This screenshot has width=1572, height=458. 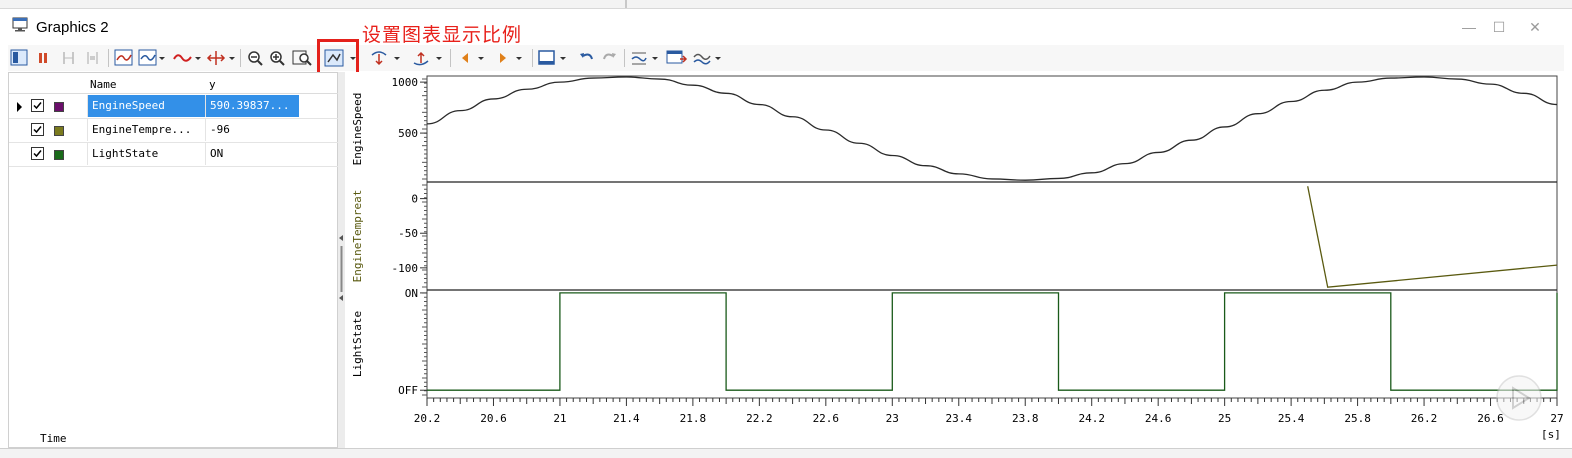 I want to click on signal-layout-2-icon, so click(x=152, y=58).